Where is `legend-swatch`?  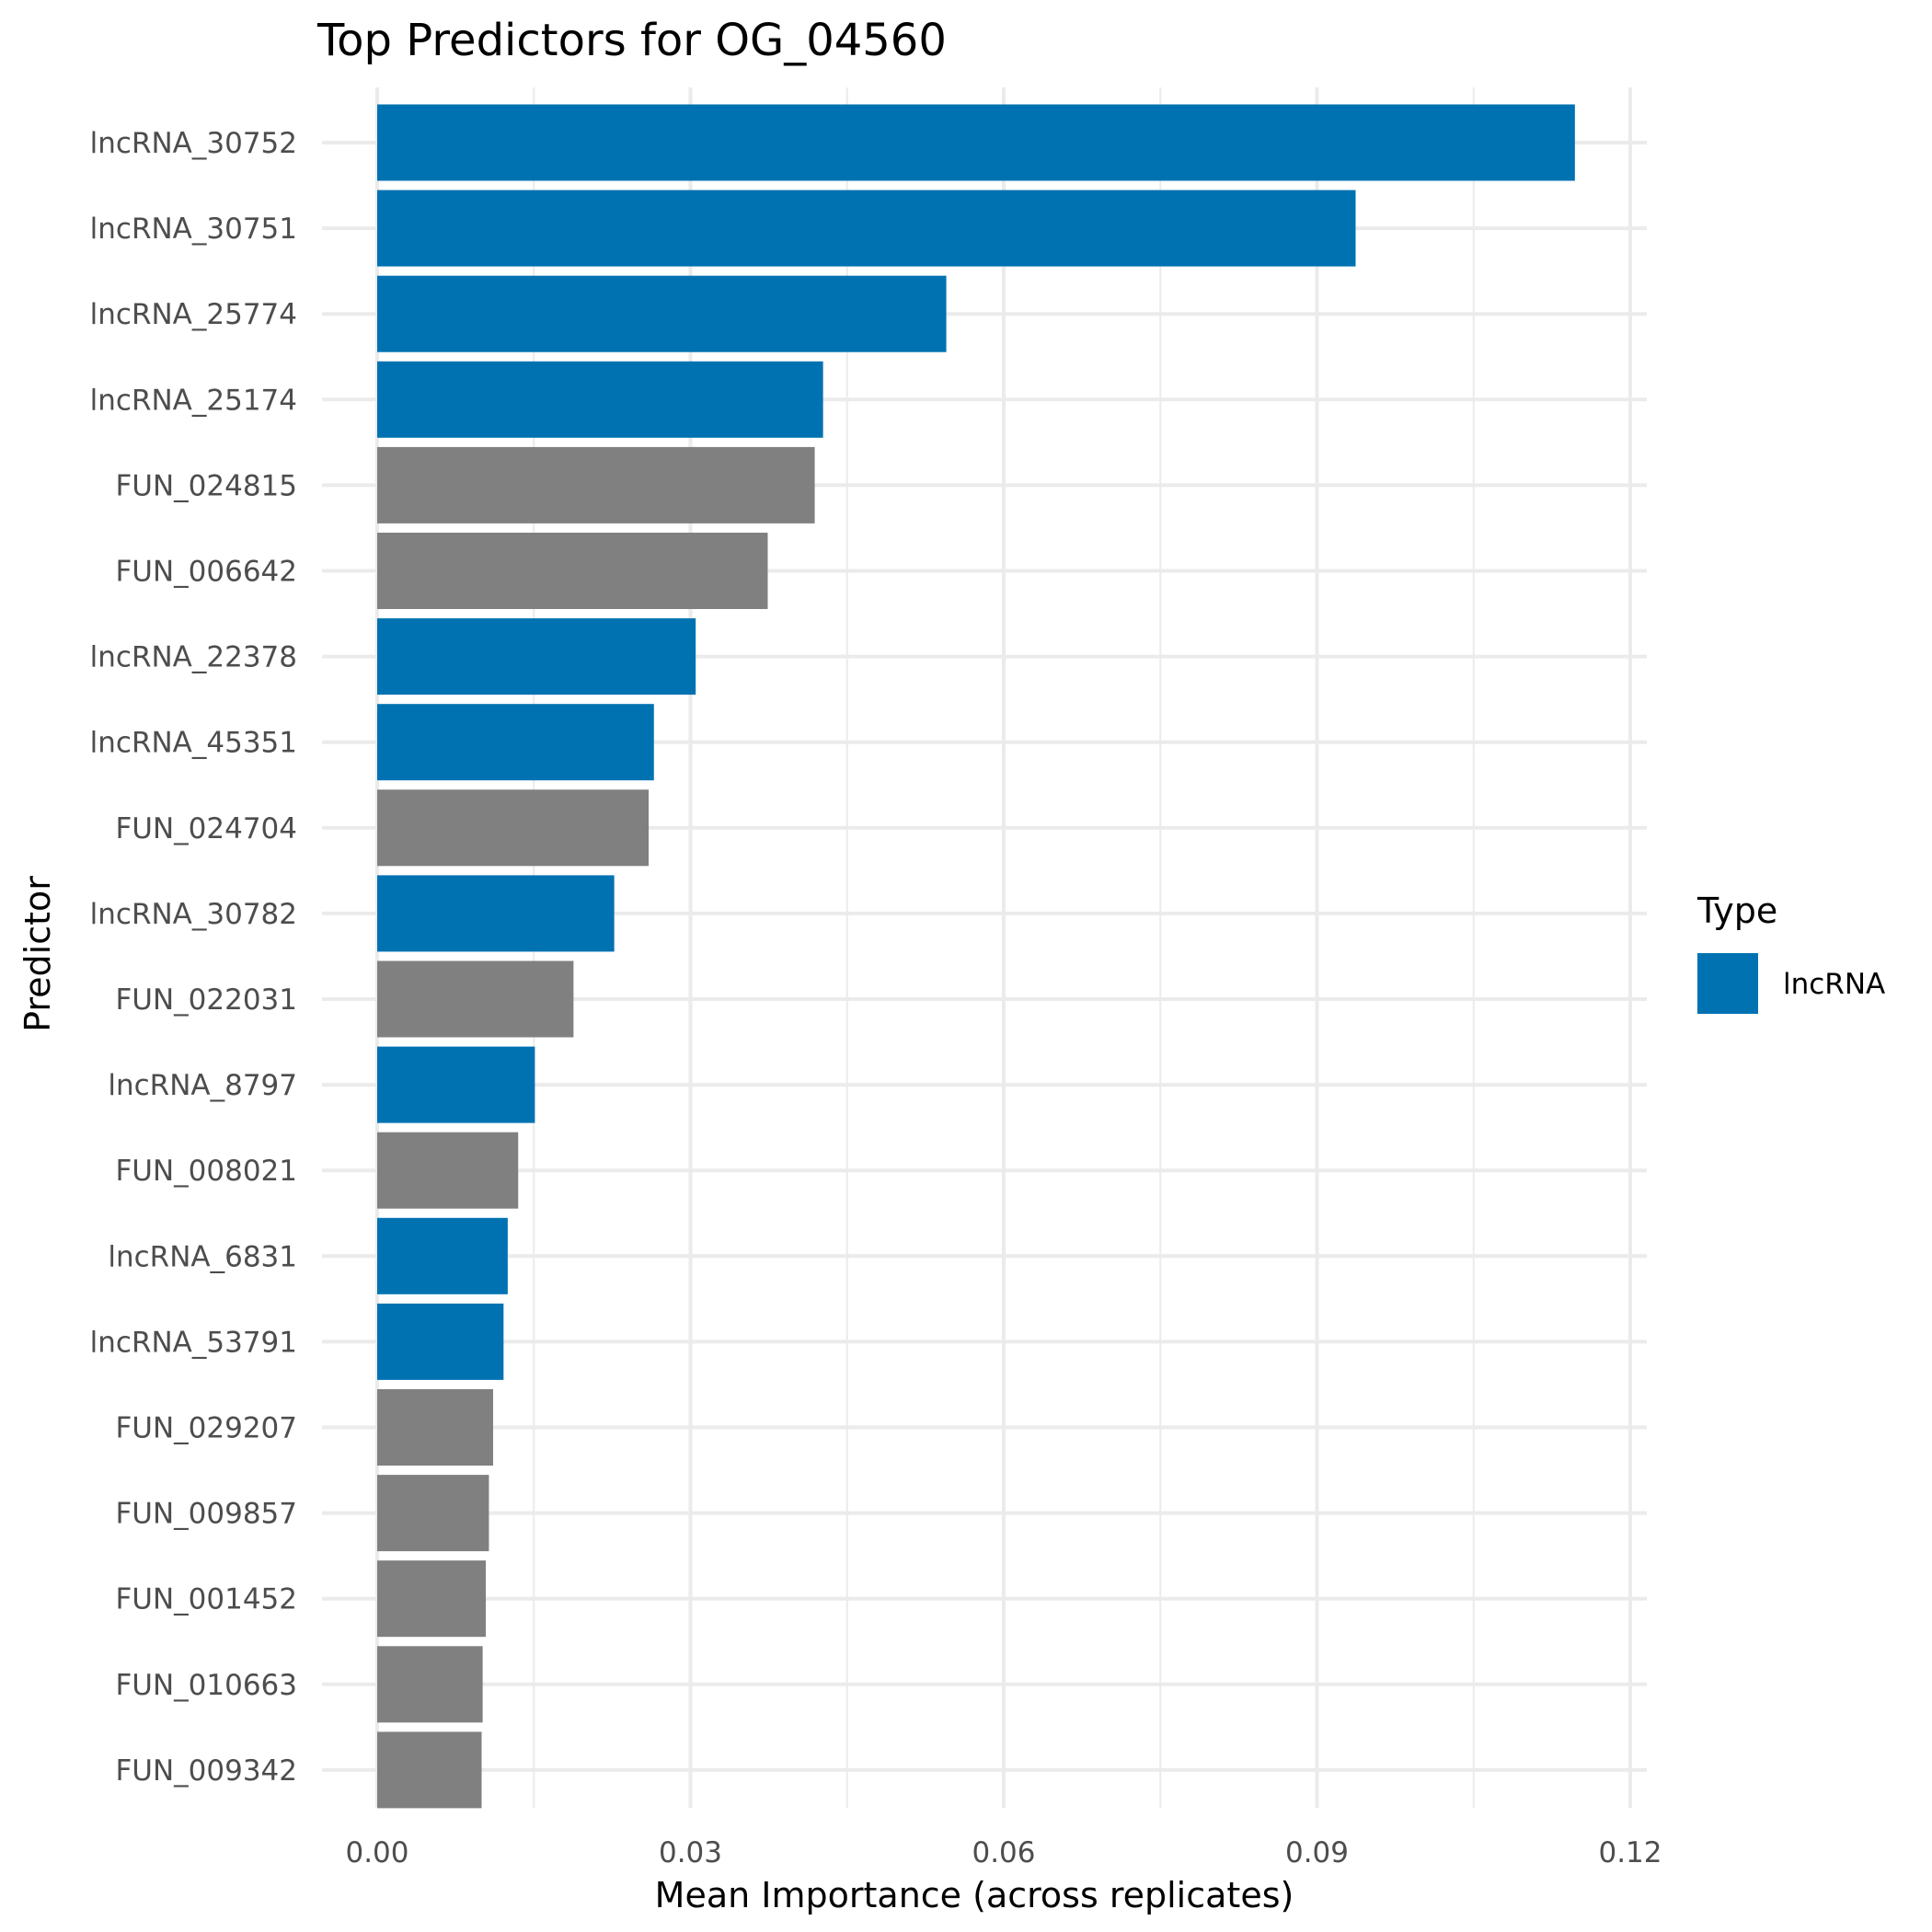 legend-swatch is located at coordinates (1727, 983).